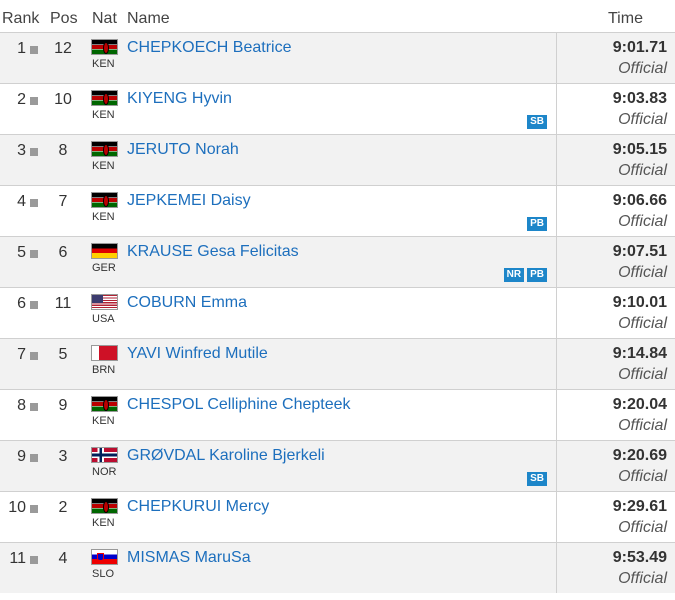 The height and width of the screenshot is (600, 675). Describe the element at coordinates (63, 201) in the screenshot. I see `lane-position: 7` at that location.